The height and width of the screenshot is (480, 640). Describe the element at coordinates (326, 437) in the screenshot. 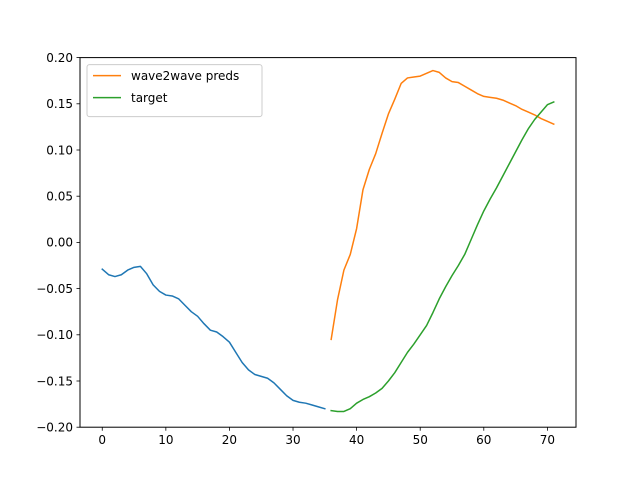

I see `x-axis: 0 10 20 30 40 50 60 70` at that location.